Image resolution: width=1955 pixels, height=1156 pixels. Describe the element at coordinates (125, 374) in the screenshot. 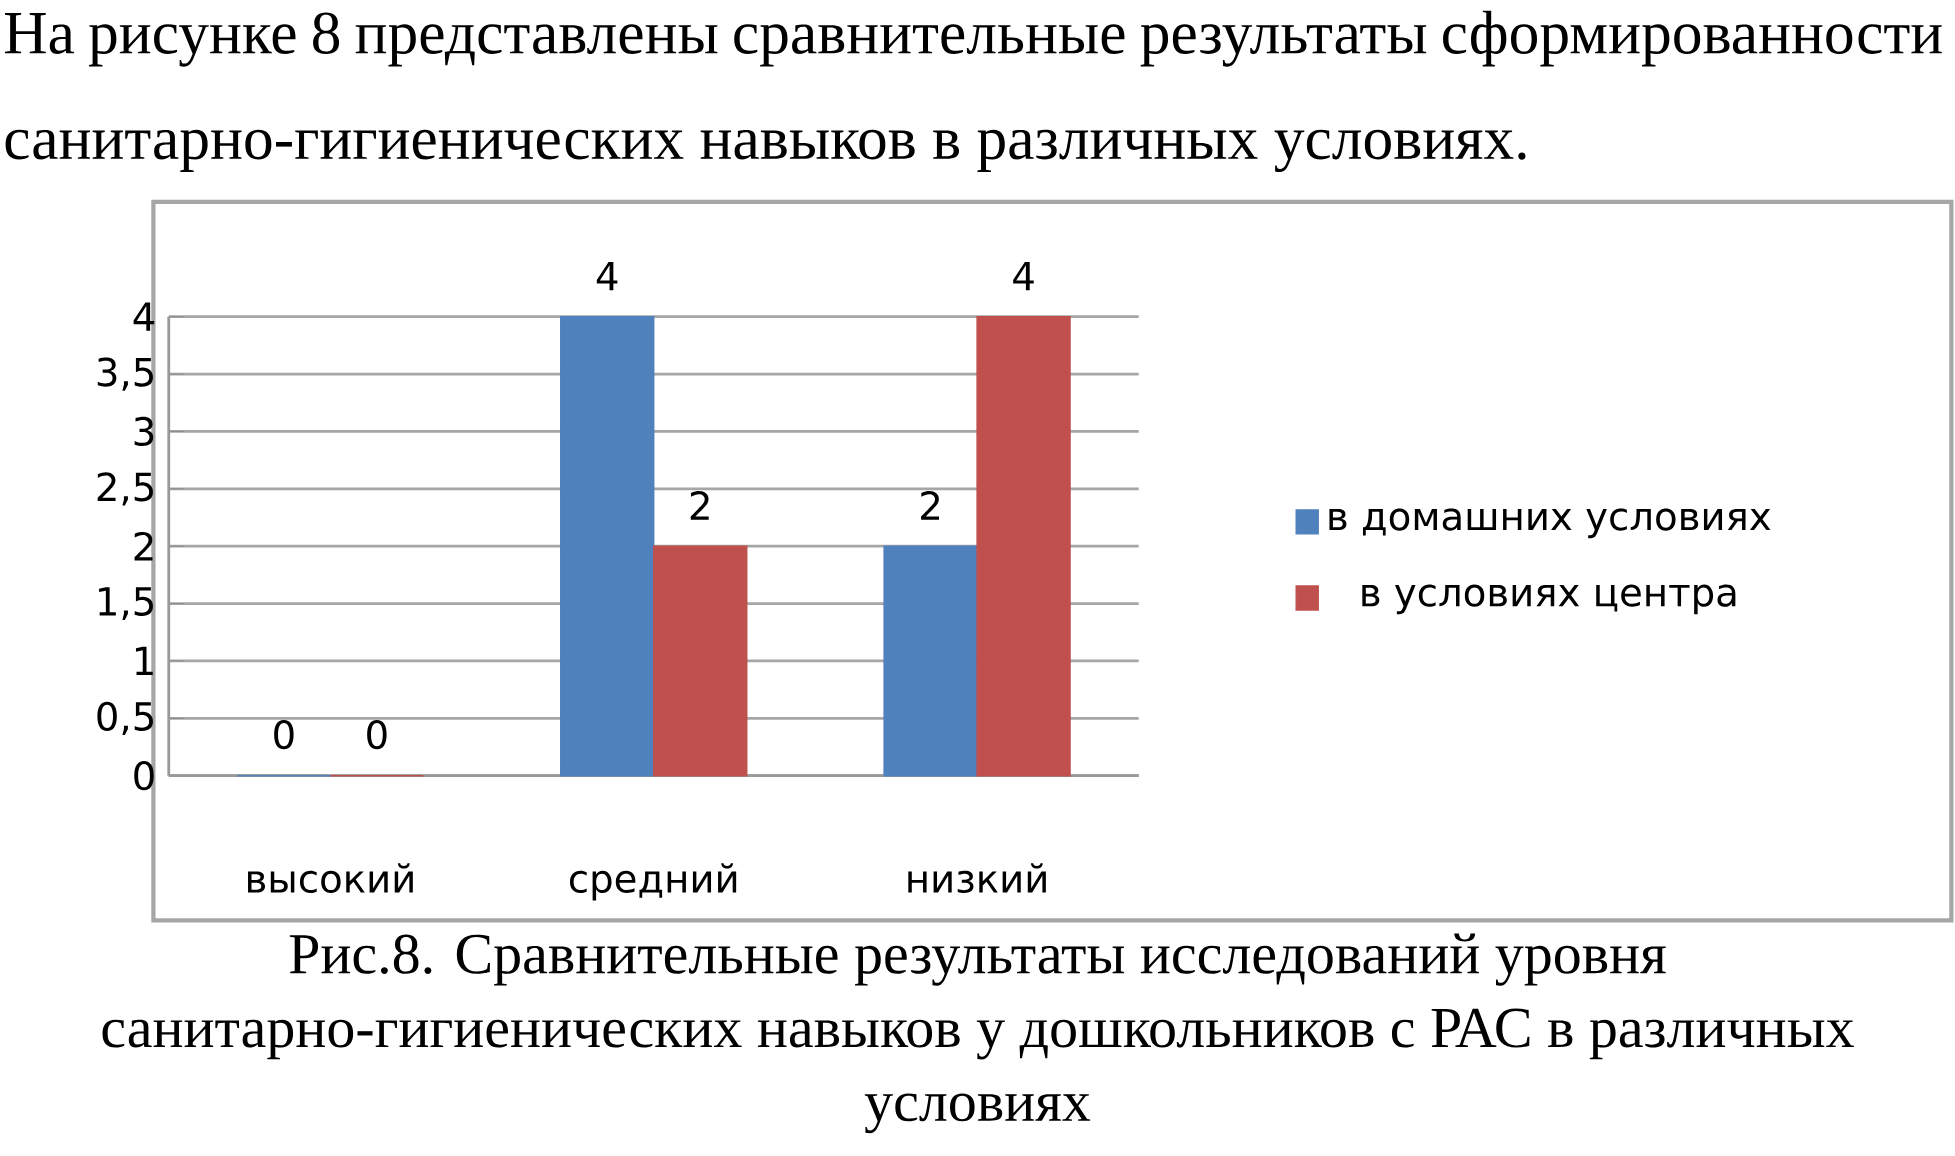

I see `y-tick-label: 3,5` at that location.